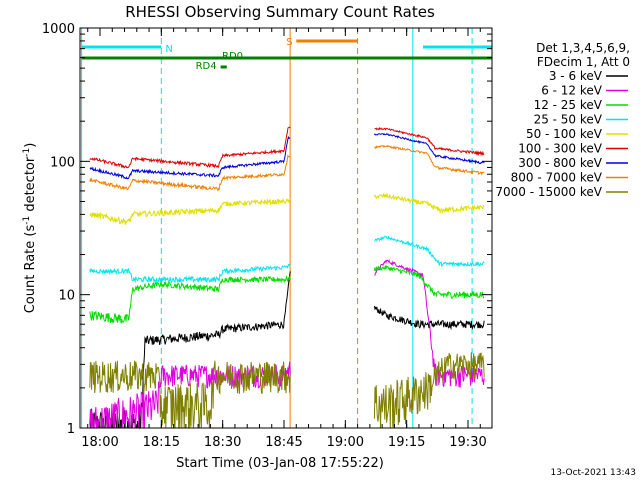 The width and height of the screenshot is (640, 480). I want to click on x-tick-label-3: 18:45, so click(283, 442).